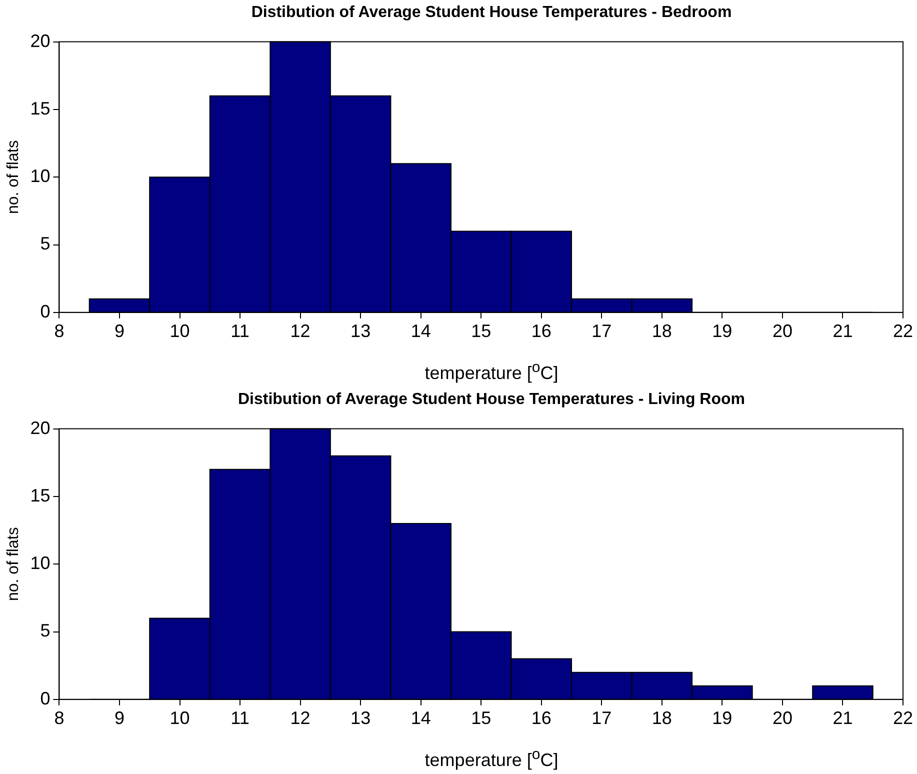 This screenshot has height=774, width=917. I want to click on chart-title: Distibution of Average Student House Temperatures - Living Room, so click(491, 400).